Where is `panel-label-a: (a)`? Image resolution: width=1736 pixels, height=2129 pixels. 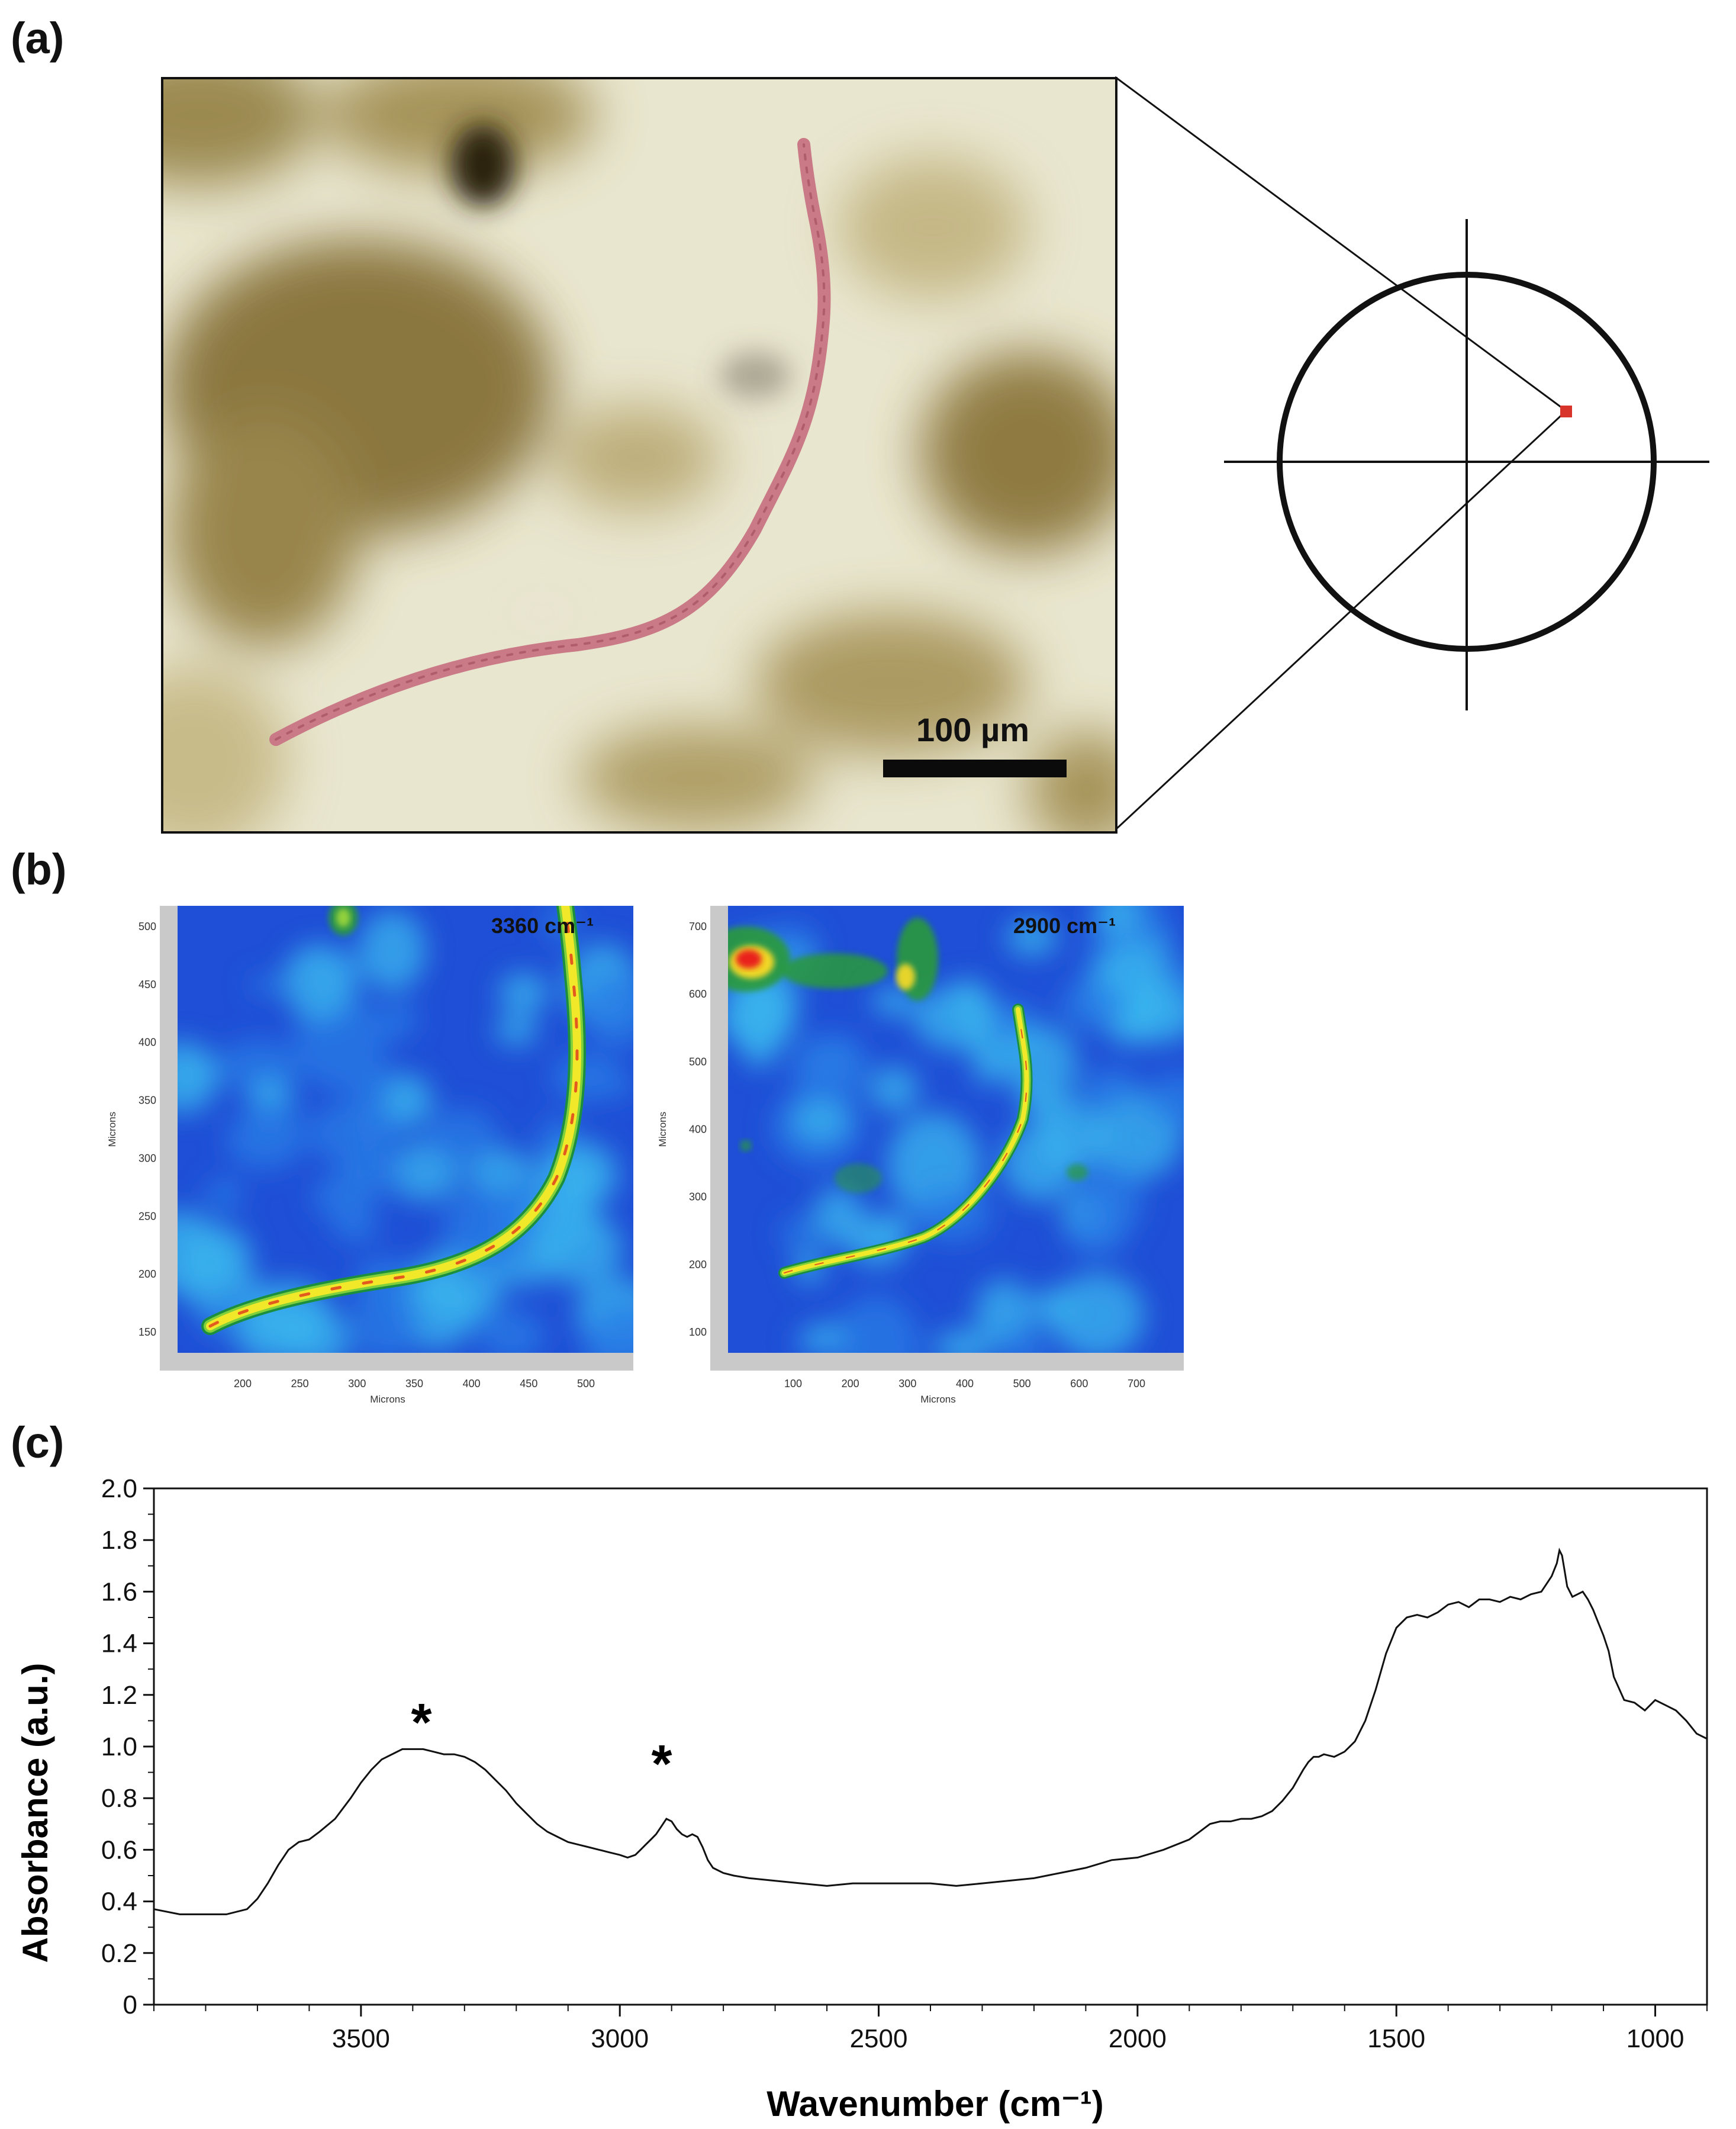
panel-label-a: (a) is located at coordinates (38, 38).